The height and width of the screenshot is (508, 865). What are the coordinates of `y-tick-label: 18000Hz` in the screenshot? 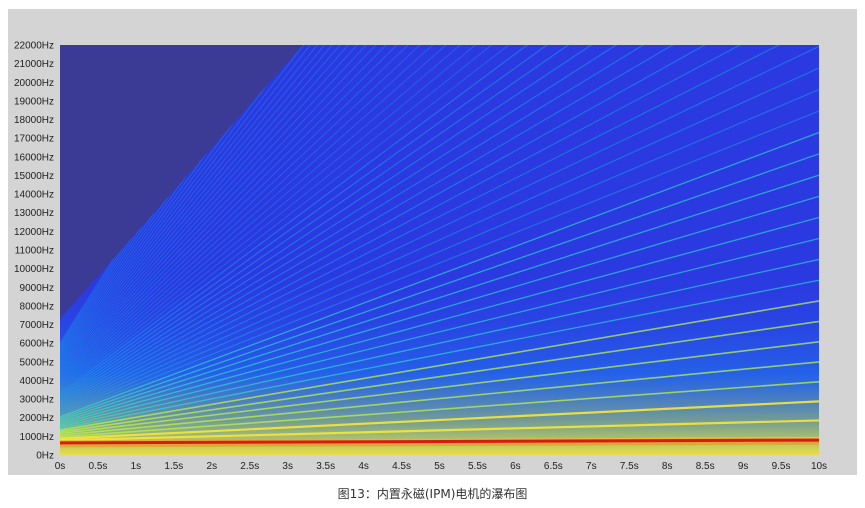 It's located at (34, 120).